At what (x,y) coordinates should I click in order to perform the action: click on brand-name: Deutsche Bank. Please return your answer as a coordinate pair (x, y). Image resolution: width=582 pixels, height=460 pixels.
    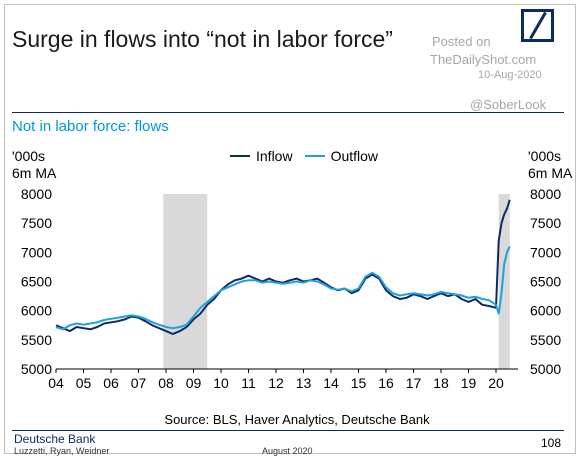
    Looking at the image, I should click on (55, 439).